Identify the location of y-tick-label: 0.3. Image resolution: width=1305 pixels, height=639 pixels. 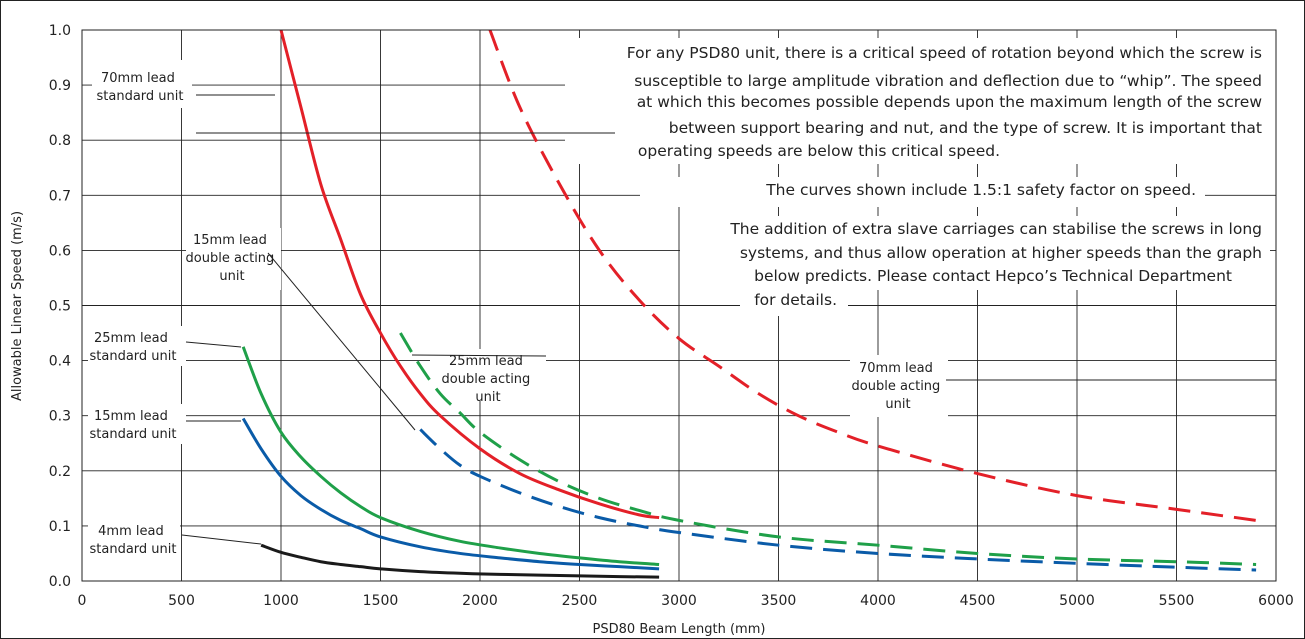
(60, 417).